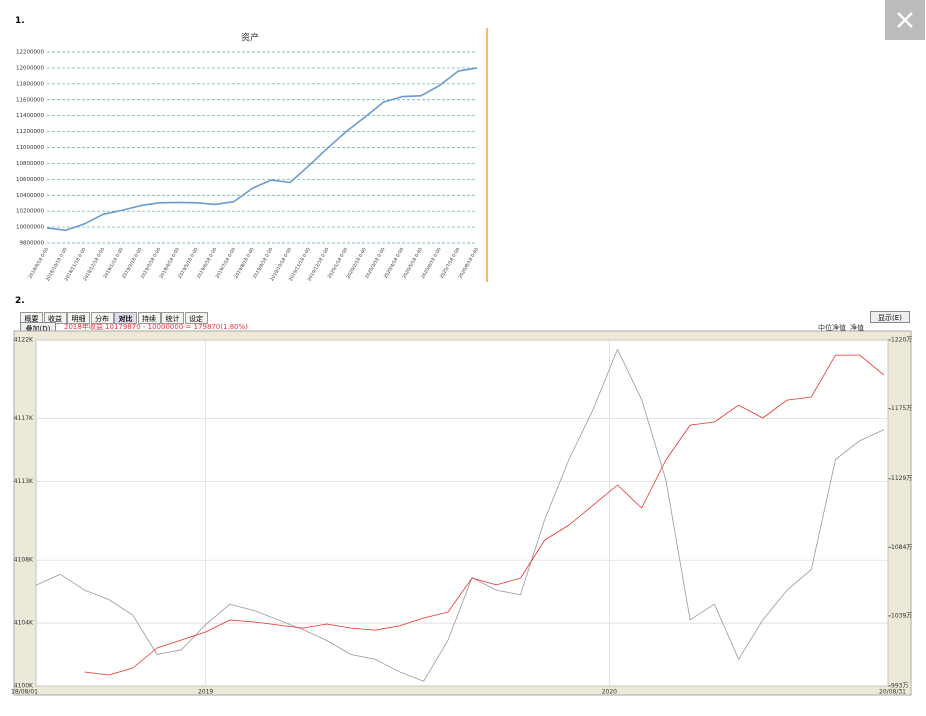  I want to click on close-button, so click(905, 20).